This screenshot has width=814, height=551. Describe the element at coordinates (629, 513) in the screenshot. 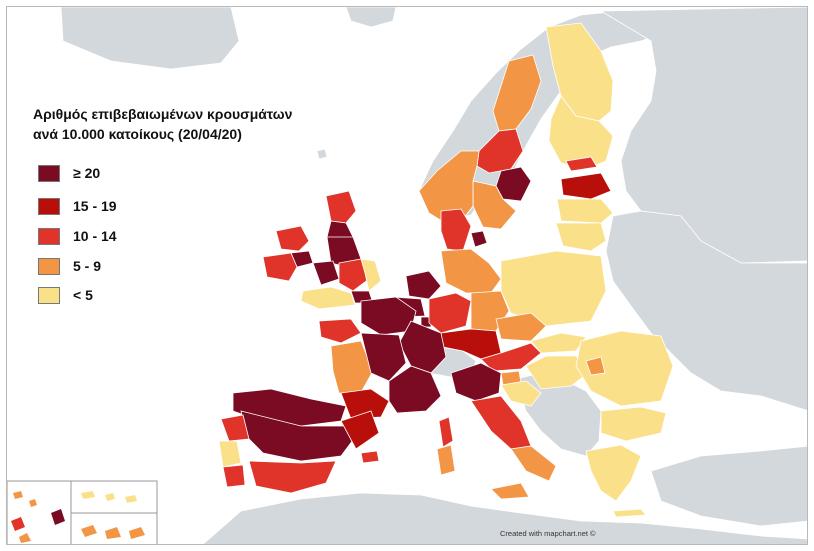

I see `crete` at that location.